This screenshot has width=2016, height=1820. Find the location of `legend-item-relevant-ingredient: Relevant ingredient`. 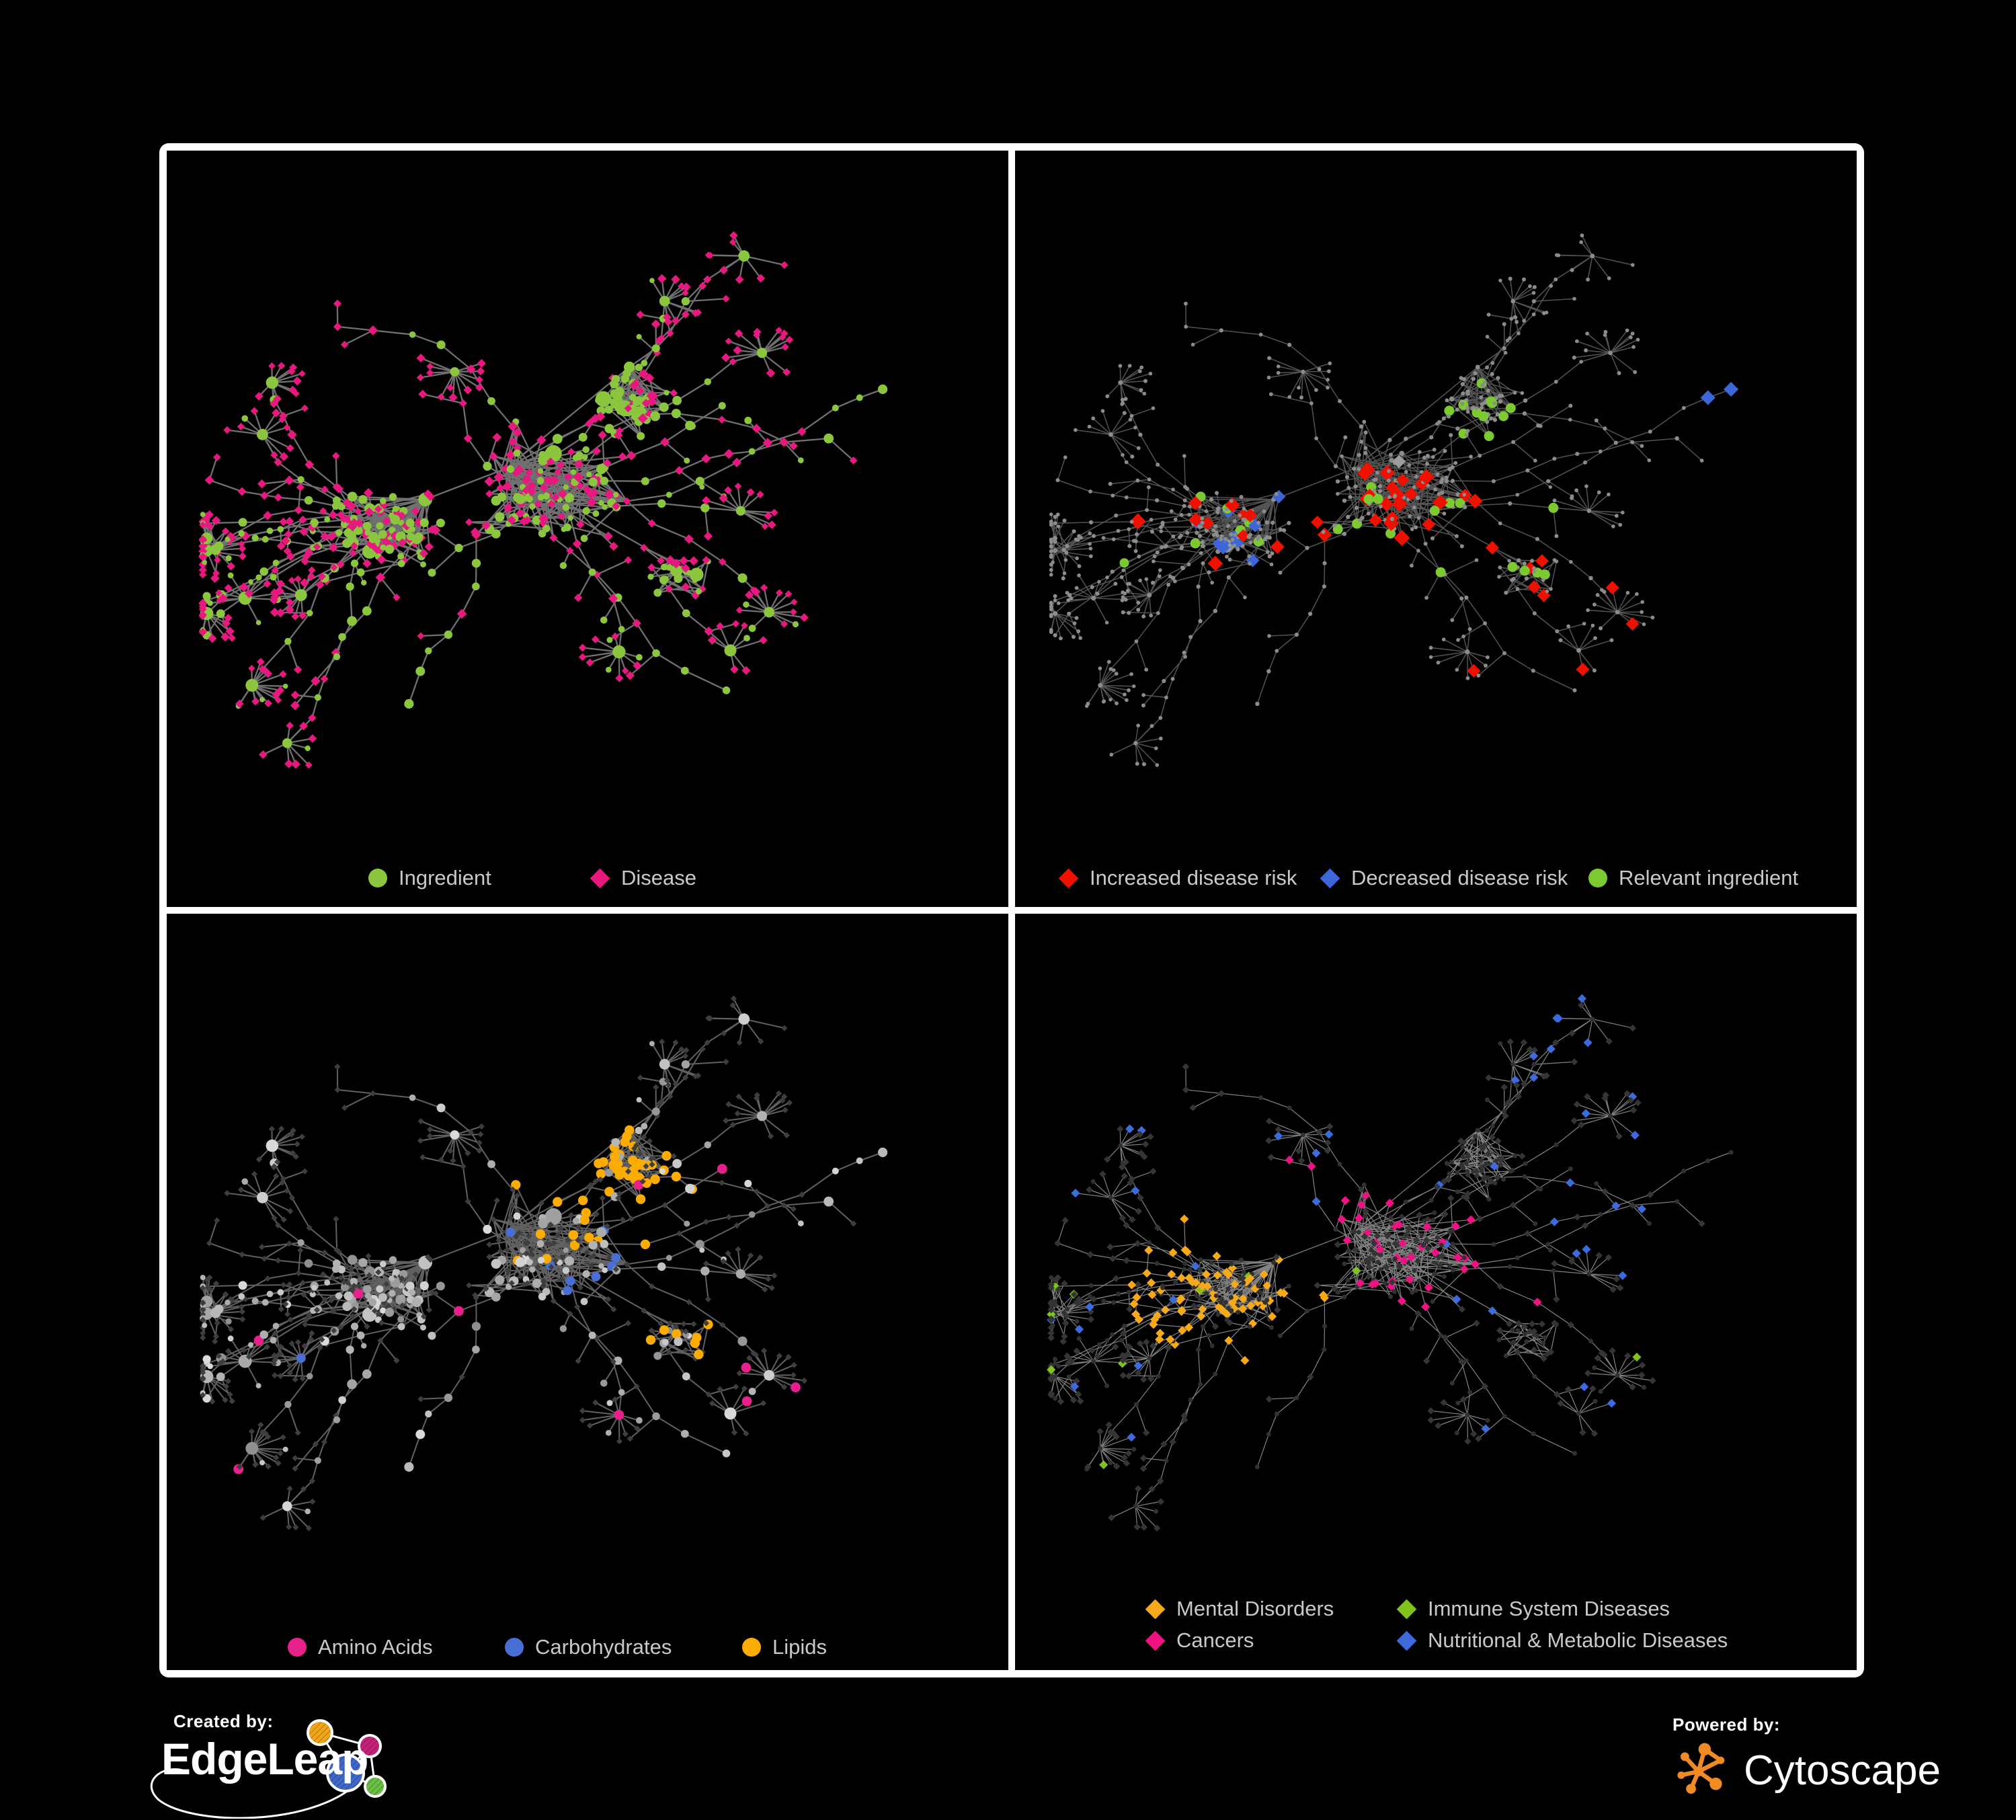

legend-item-relevant-ingredient: Relevant ingredient is located at coordinates (1693, 878).